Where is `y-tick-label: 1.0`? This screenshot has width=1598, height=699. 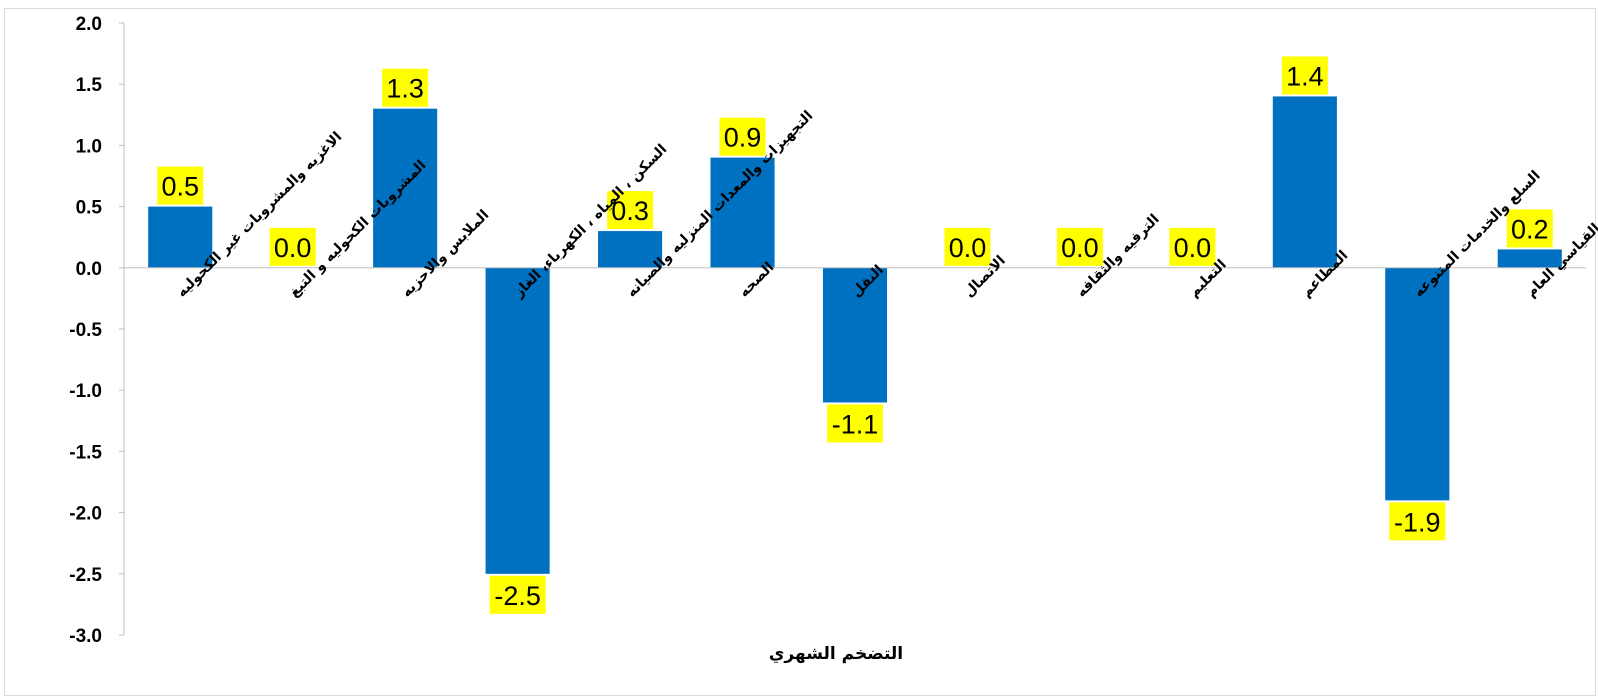 y-tick-label: 1.0 is located at coordinates (89, 146).